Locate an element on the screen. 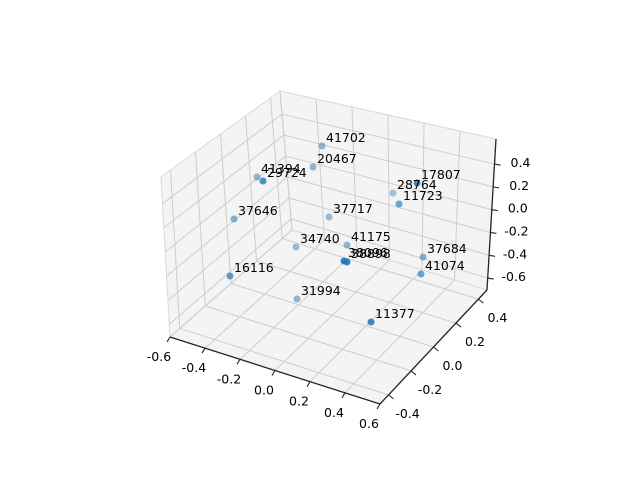  z-axis-tick-label: 0.0 is located at coordinates (518, 208).